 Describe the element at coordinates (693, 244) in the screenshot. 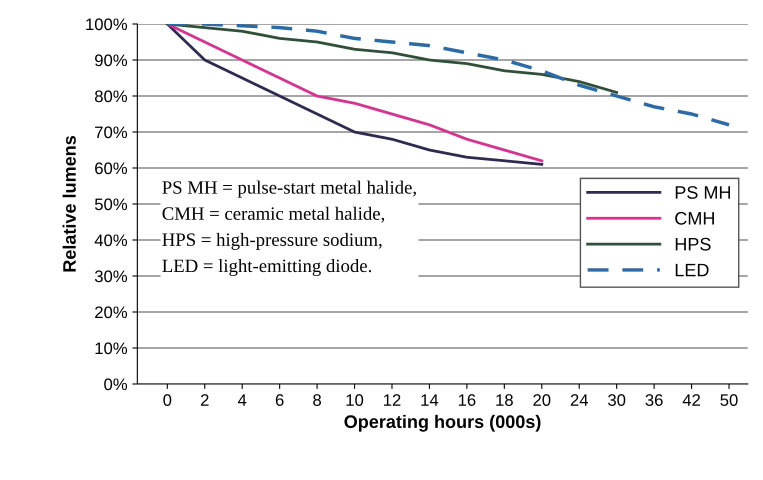

I see `legend-label: HPS` at that location.